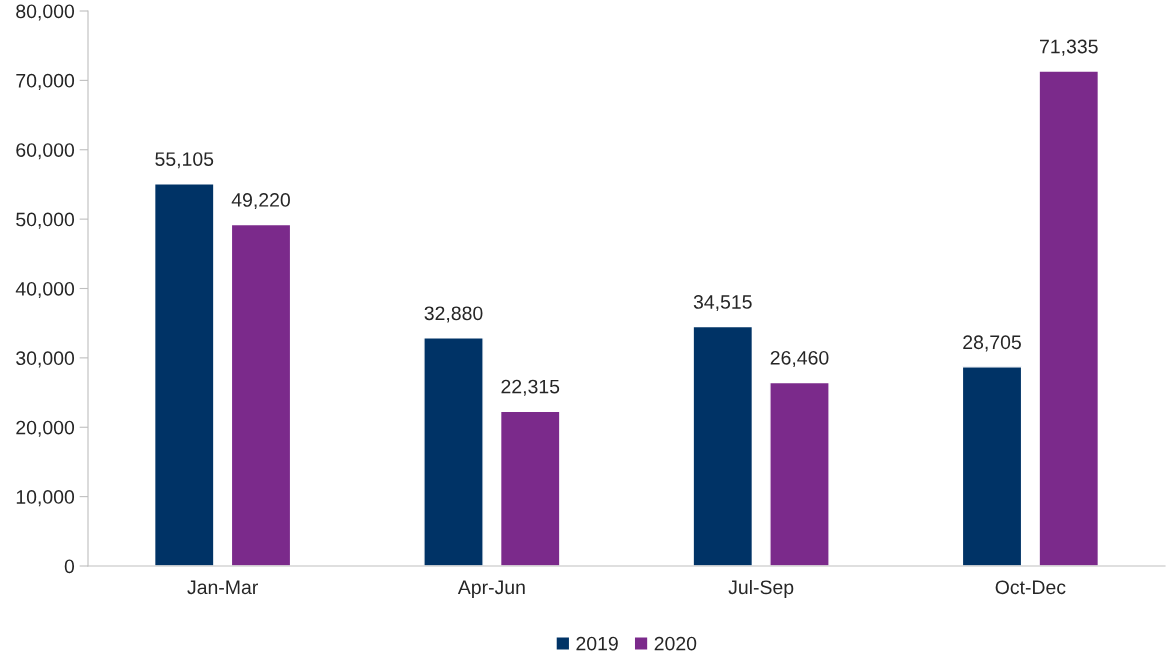  What do you see at coordinates (491, 589) in the screenshot?
I see `x-tick-label: Apr-Jun` at bounding box center [491, 589].